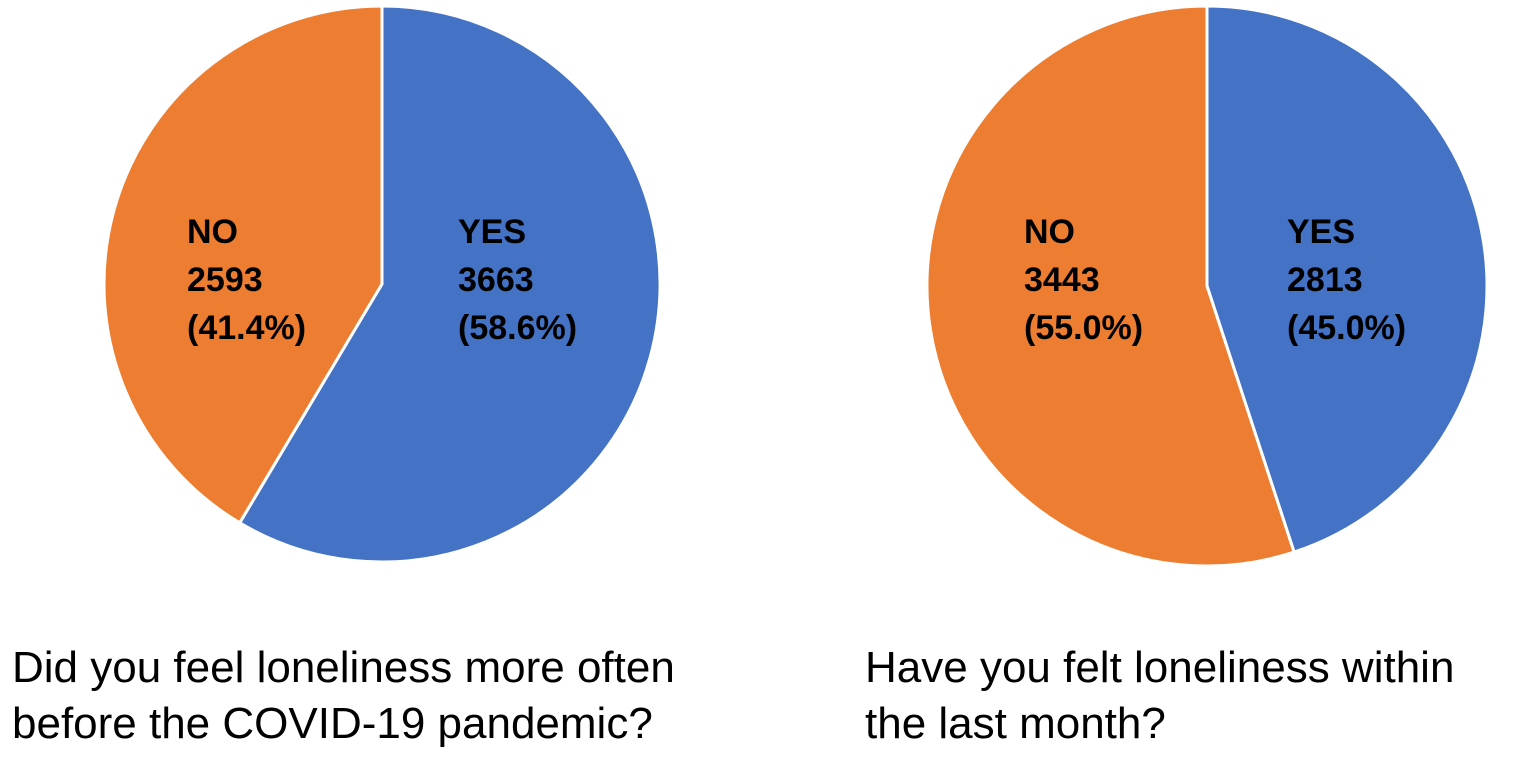  I want to click on pie-slice-yes, so click(1347, 279).